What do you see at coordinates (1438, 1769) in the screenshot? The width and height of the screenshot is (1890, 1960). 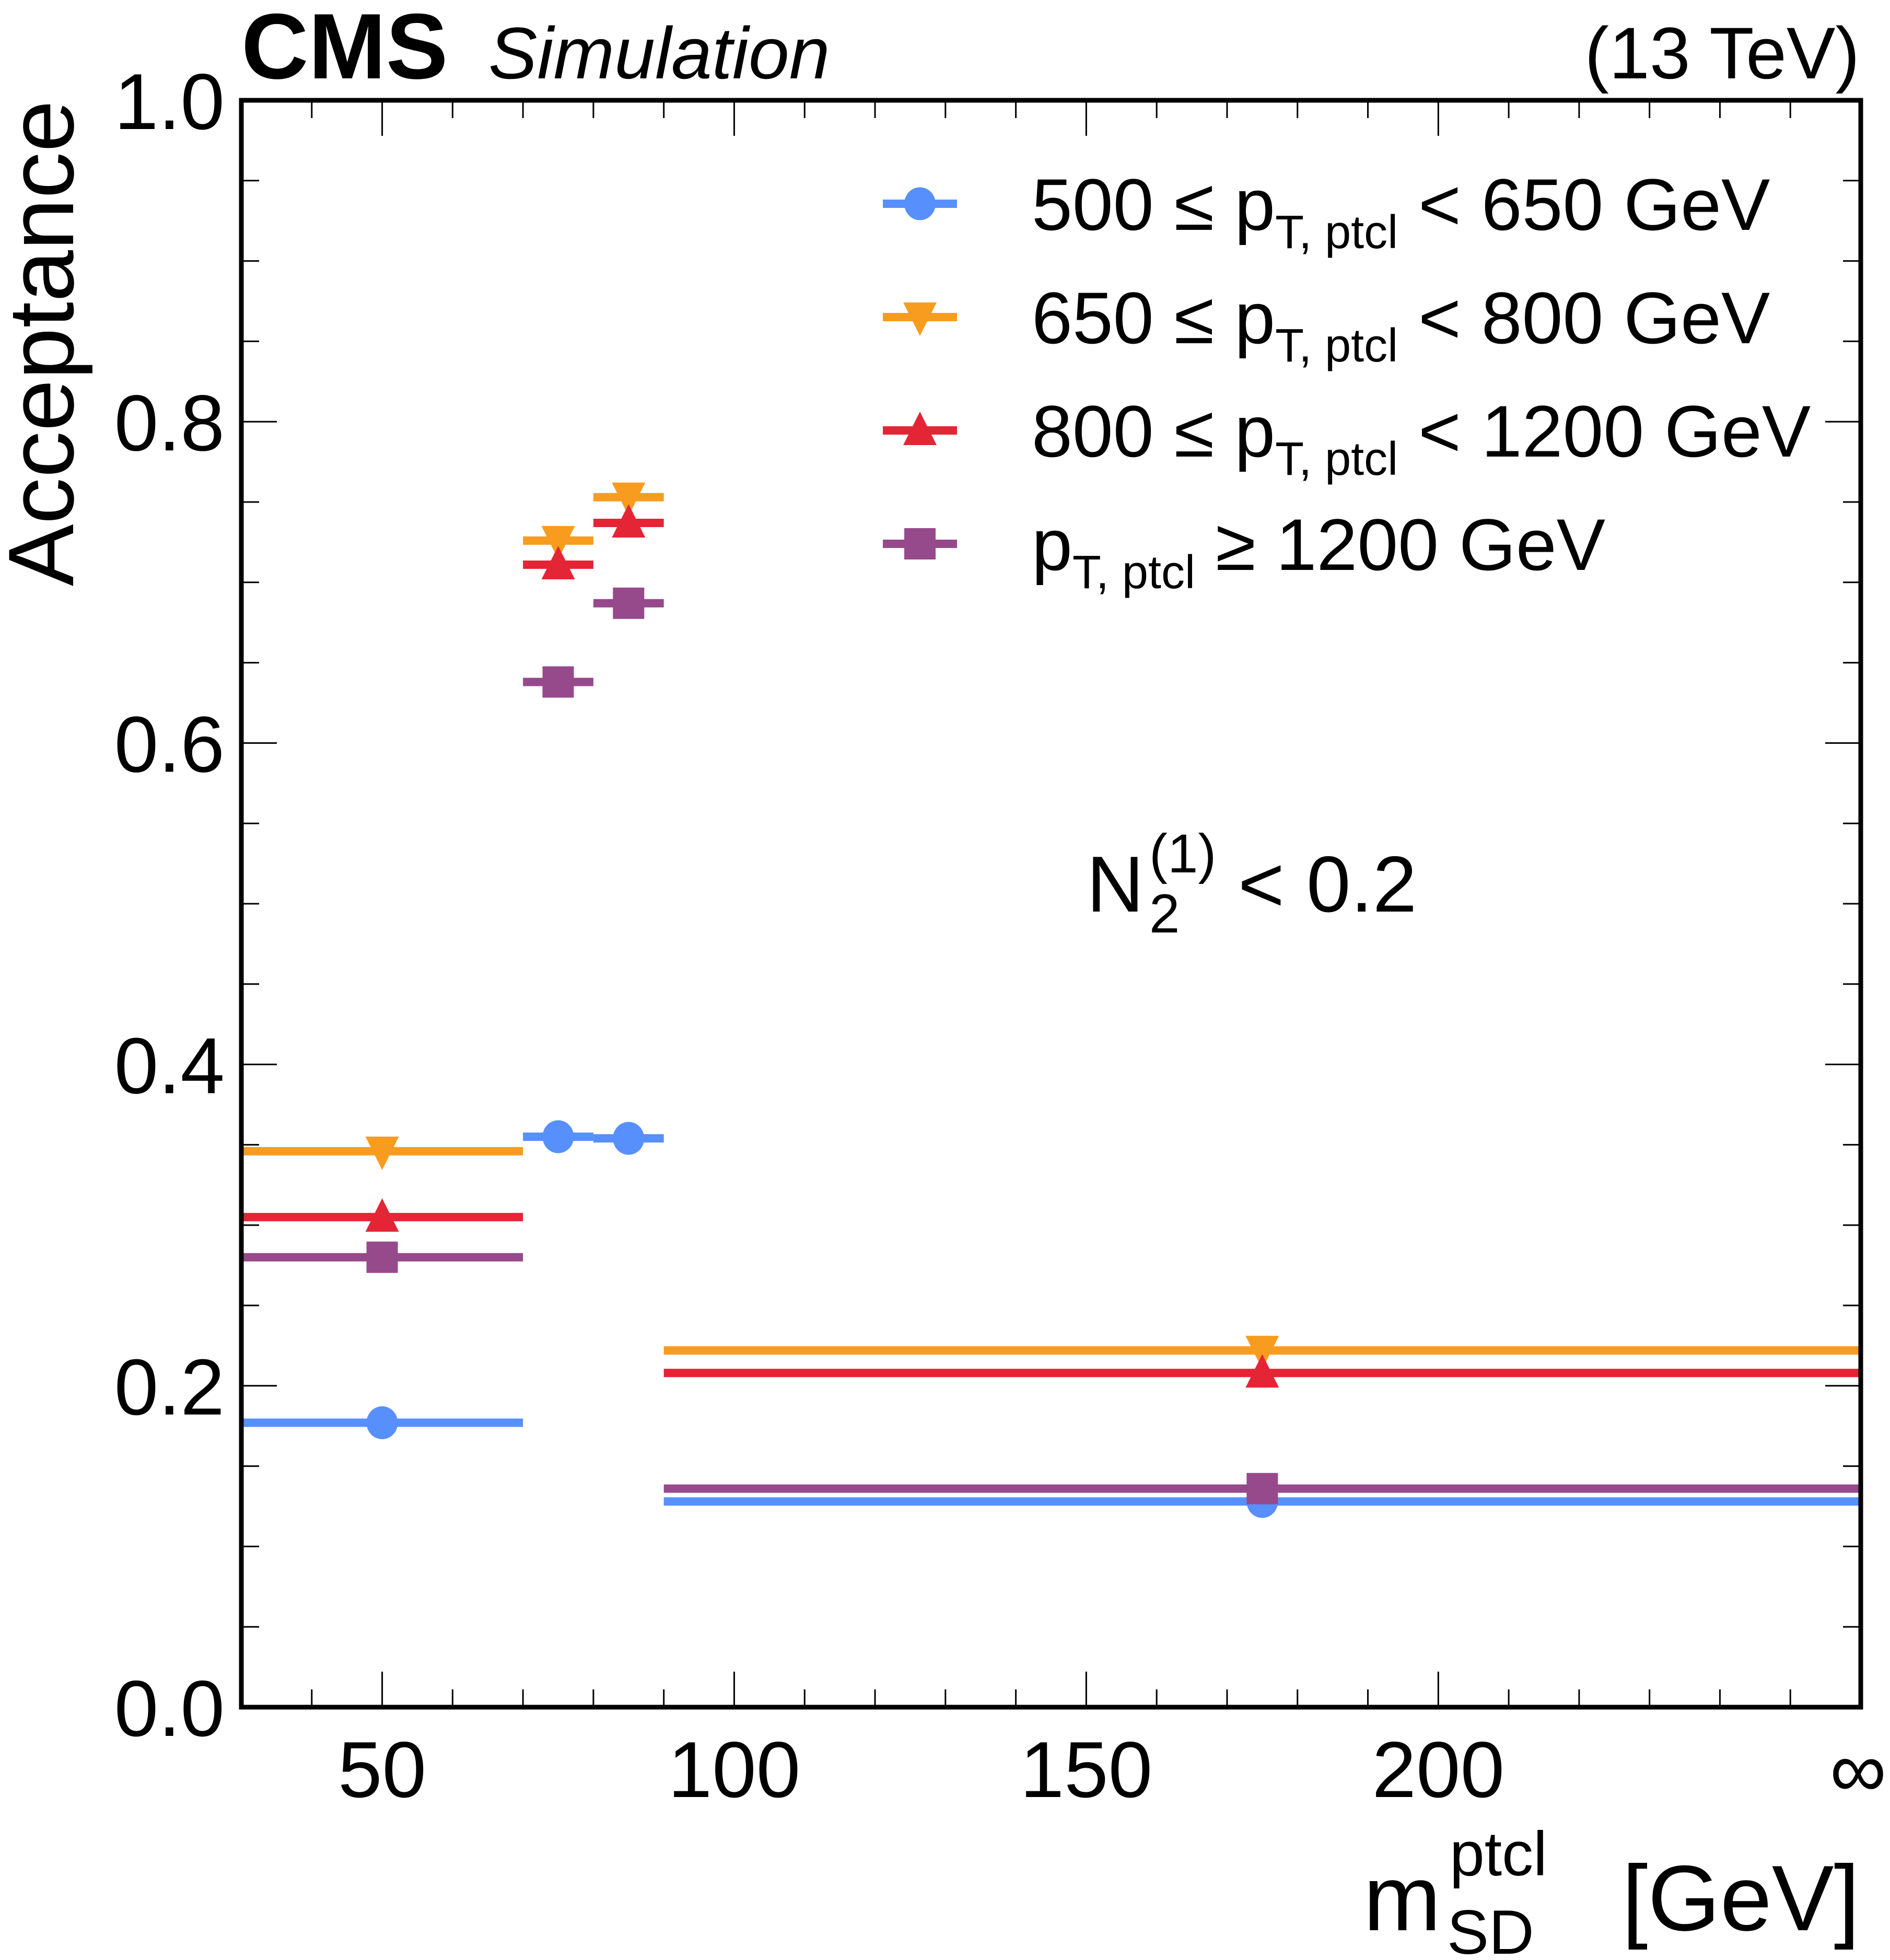 I see `x-tick-label: 200` at bounding box center [1438, 1769].